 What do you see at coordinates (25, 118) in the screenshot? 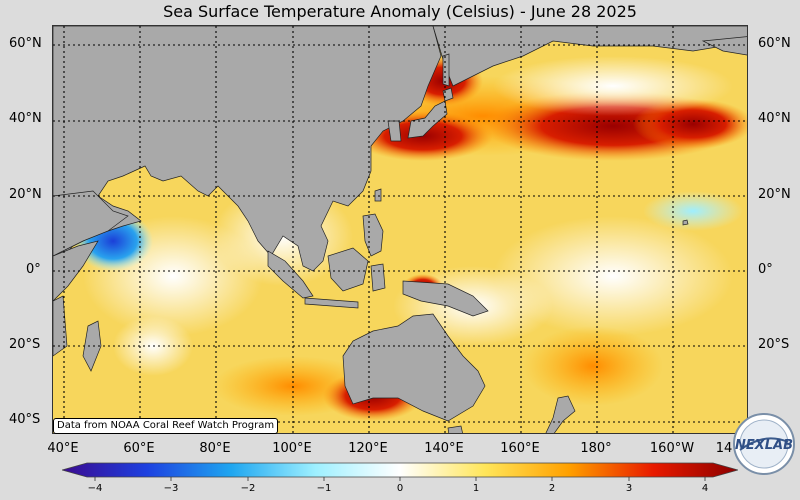
I see `lat-label-left-40n: 40°N` at bounding box center [25, 118].